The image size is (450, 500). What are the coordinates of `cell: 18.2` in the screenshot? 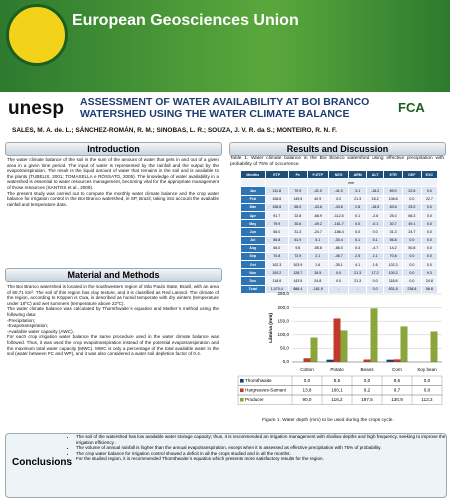 It's located at (375, 199).